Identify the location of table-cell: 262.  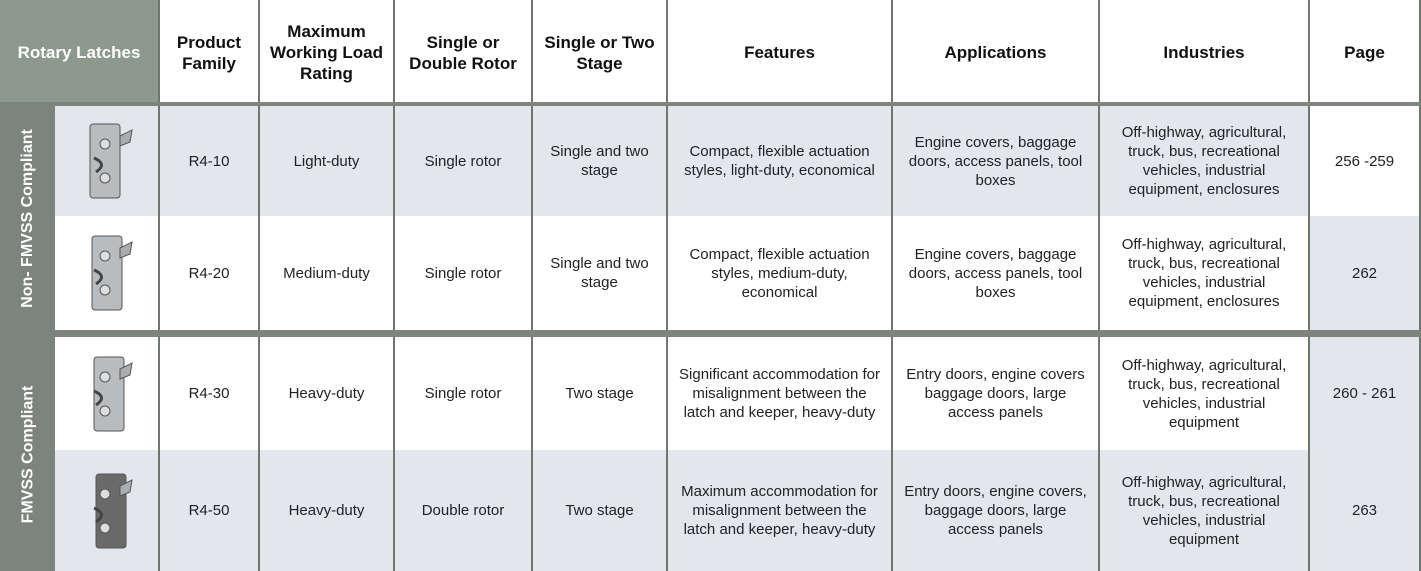
(1365, 273).